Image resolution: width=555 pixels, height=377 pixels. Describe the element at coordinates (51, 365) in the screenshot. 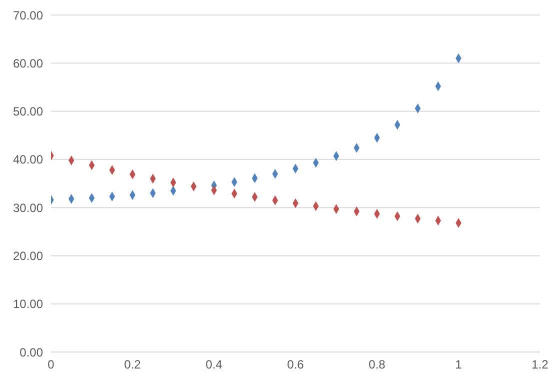

I see `x-tick-label: 0` at that location.